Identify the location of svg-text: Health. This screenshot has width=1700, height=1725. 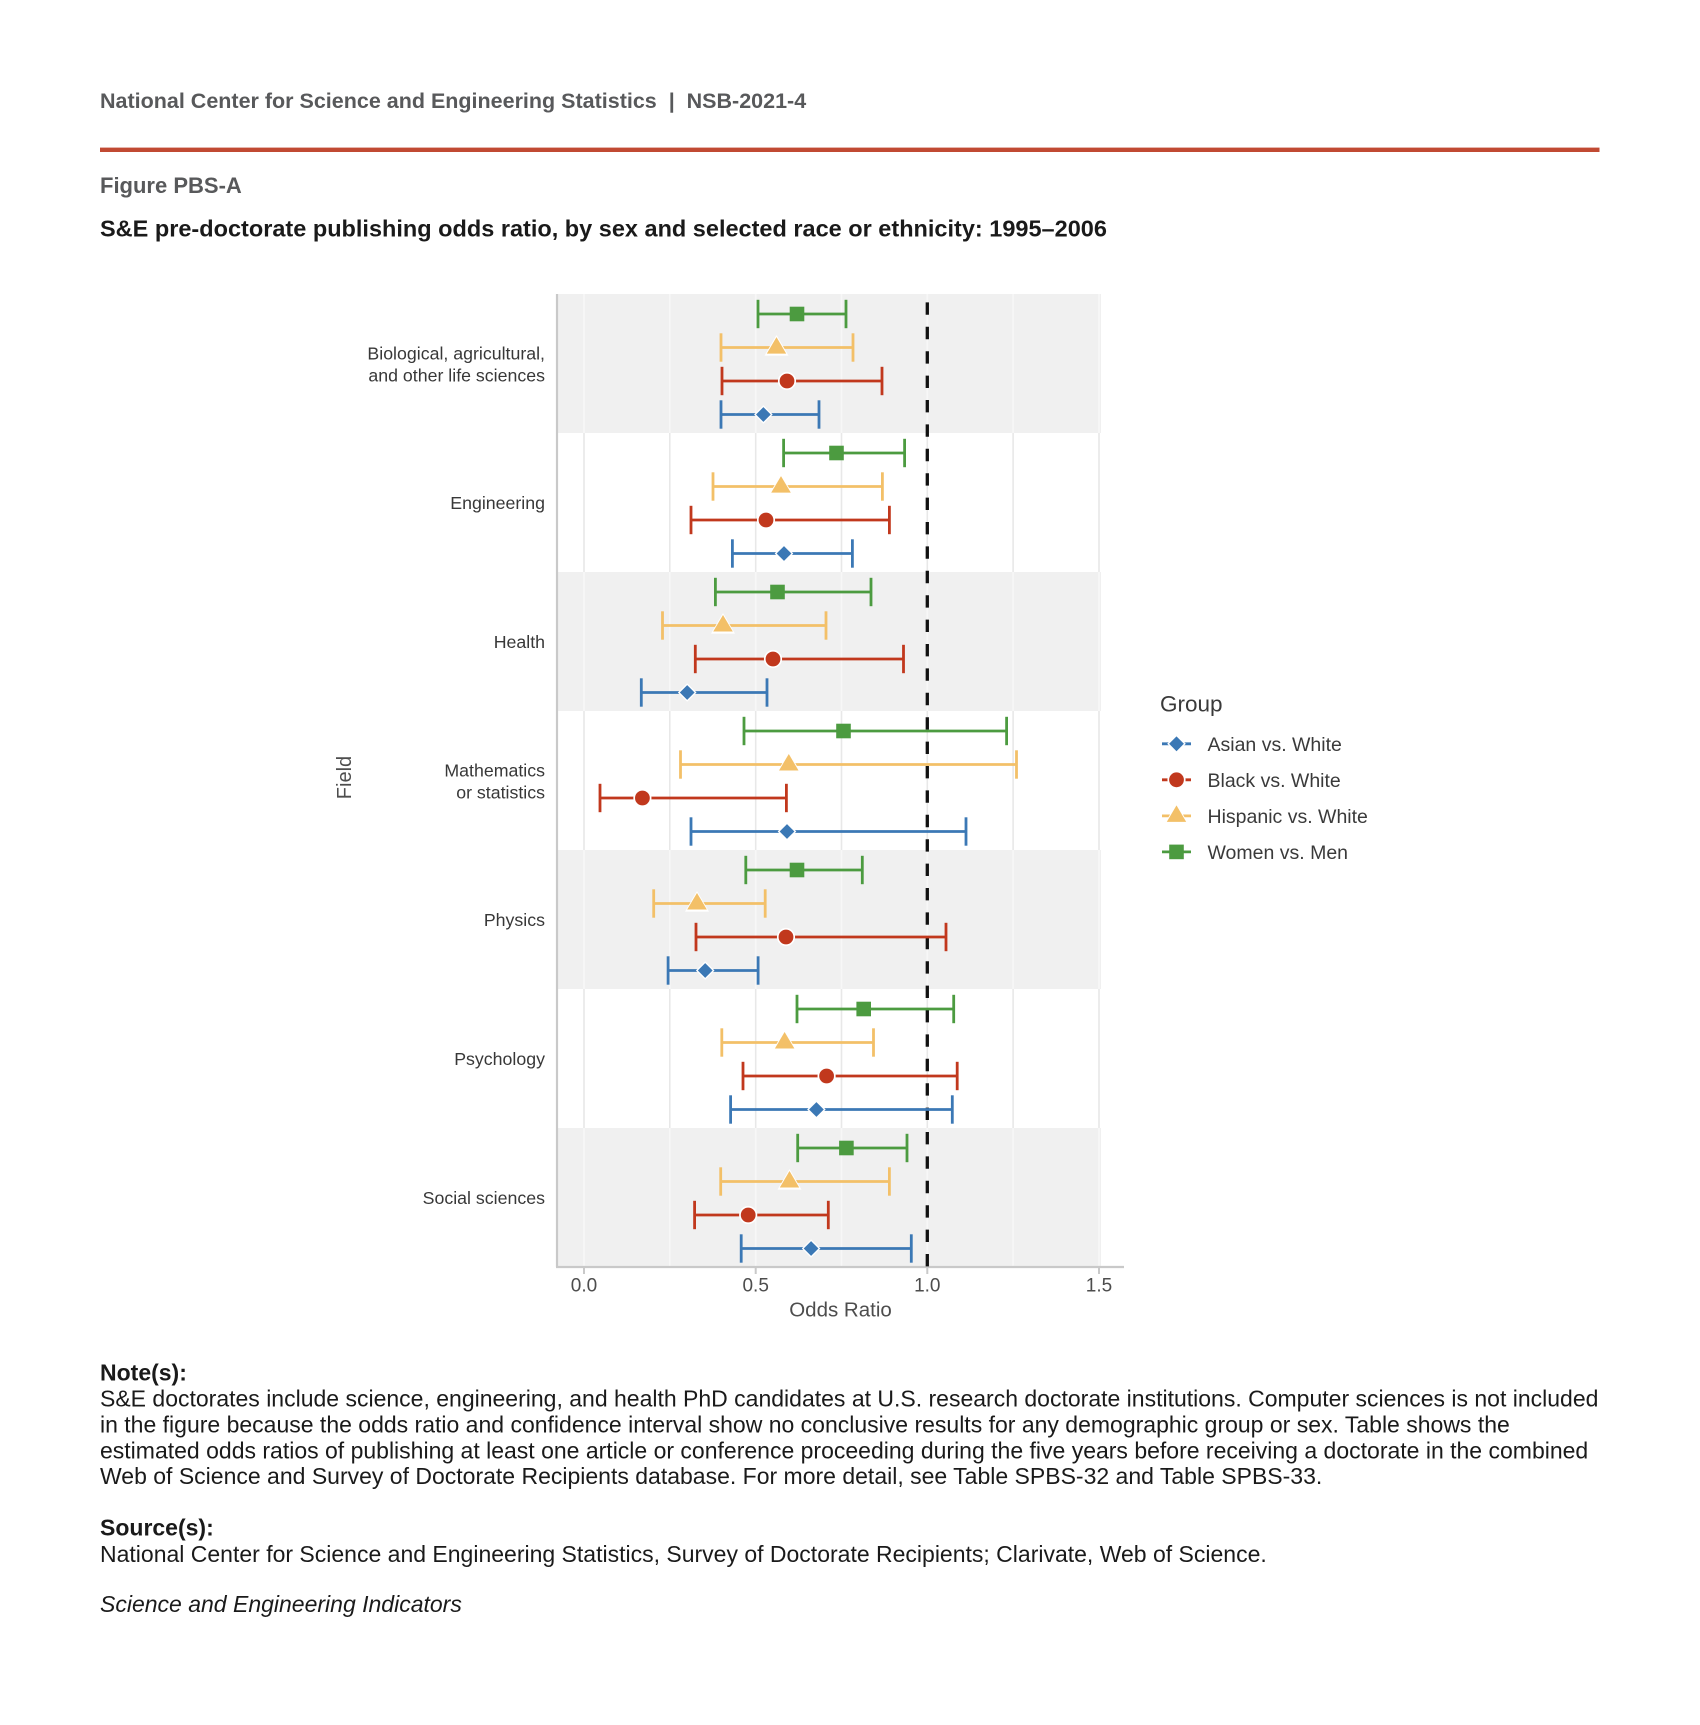
(519, 642).